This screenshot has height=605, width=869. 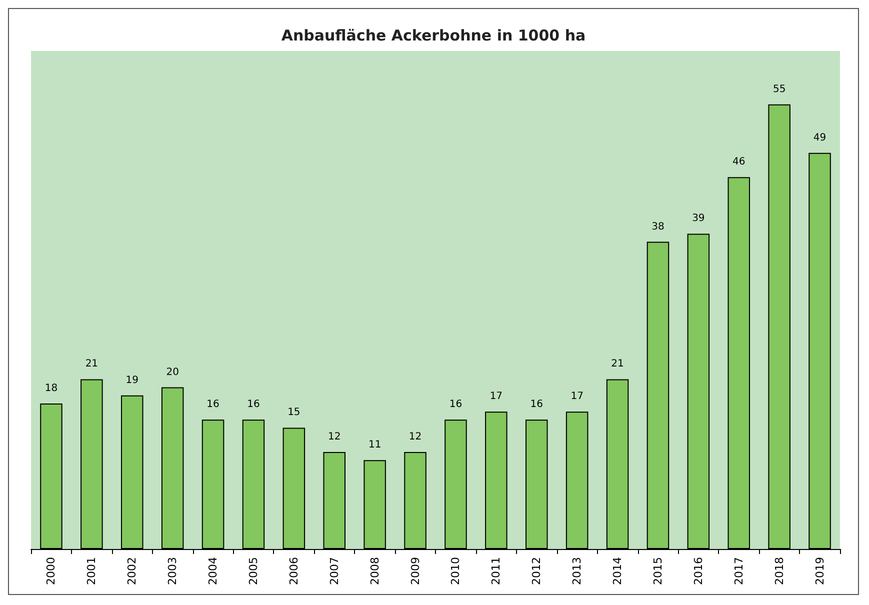 I want to click on data-label: 49, so click(x=819, y=138).